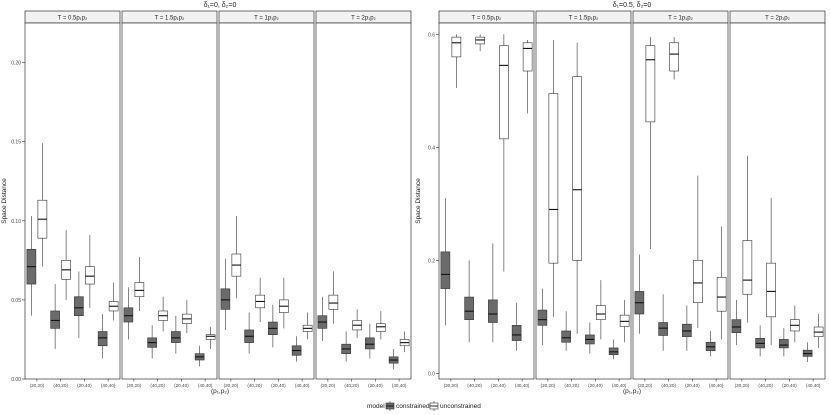 The width and height of the screenshot is (830, 415). I want to click on y-tick-label: 0.15, so click(16, 143).